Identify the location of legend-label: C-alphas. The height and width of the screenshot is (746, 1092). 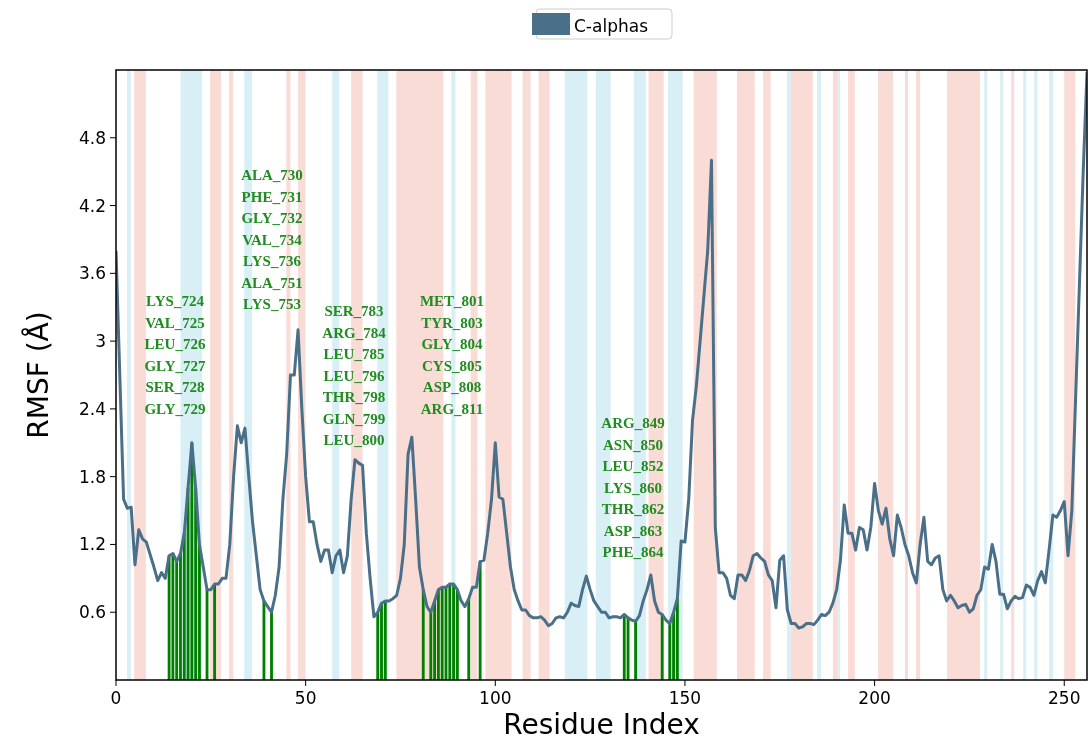
(611, 26).